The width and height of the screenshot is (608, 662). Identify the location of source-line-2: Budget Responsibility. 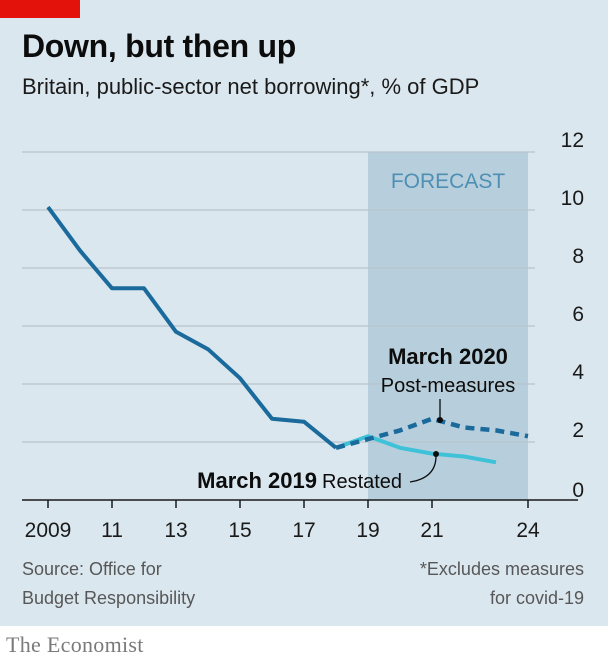
(109, 598).